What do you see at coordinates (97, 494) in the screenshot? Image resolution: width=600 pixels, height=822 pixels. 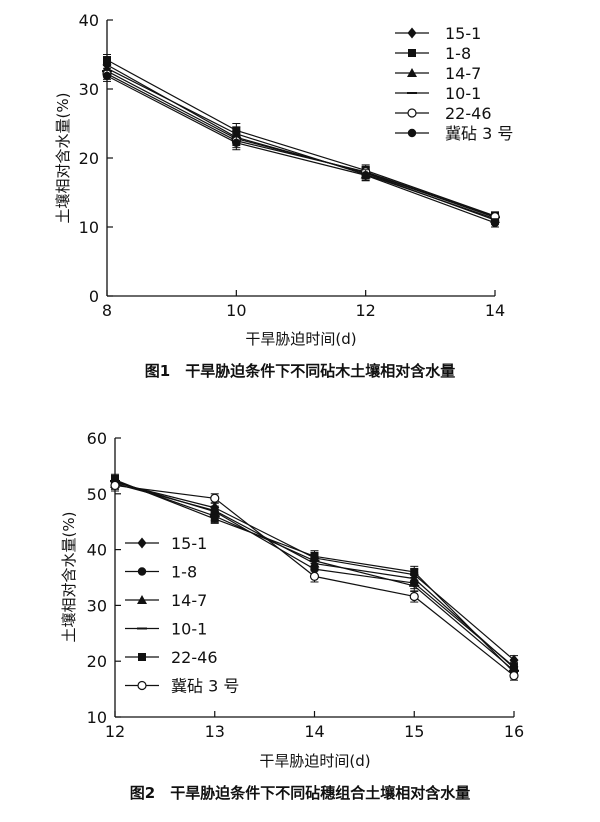 I see `y-tick-label: 50` at bounding box center [97, 494].